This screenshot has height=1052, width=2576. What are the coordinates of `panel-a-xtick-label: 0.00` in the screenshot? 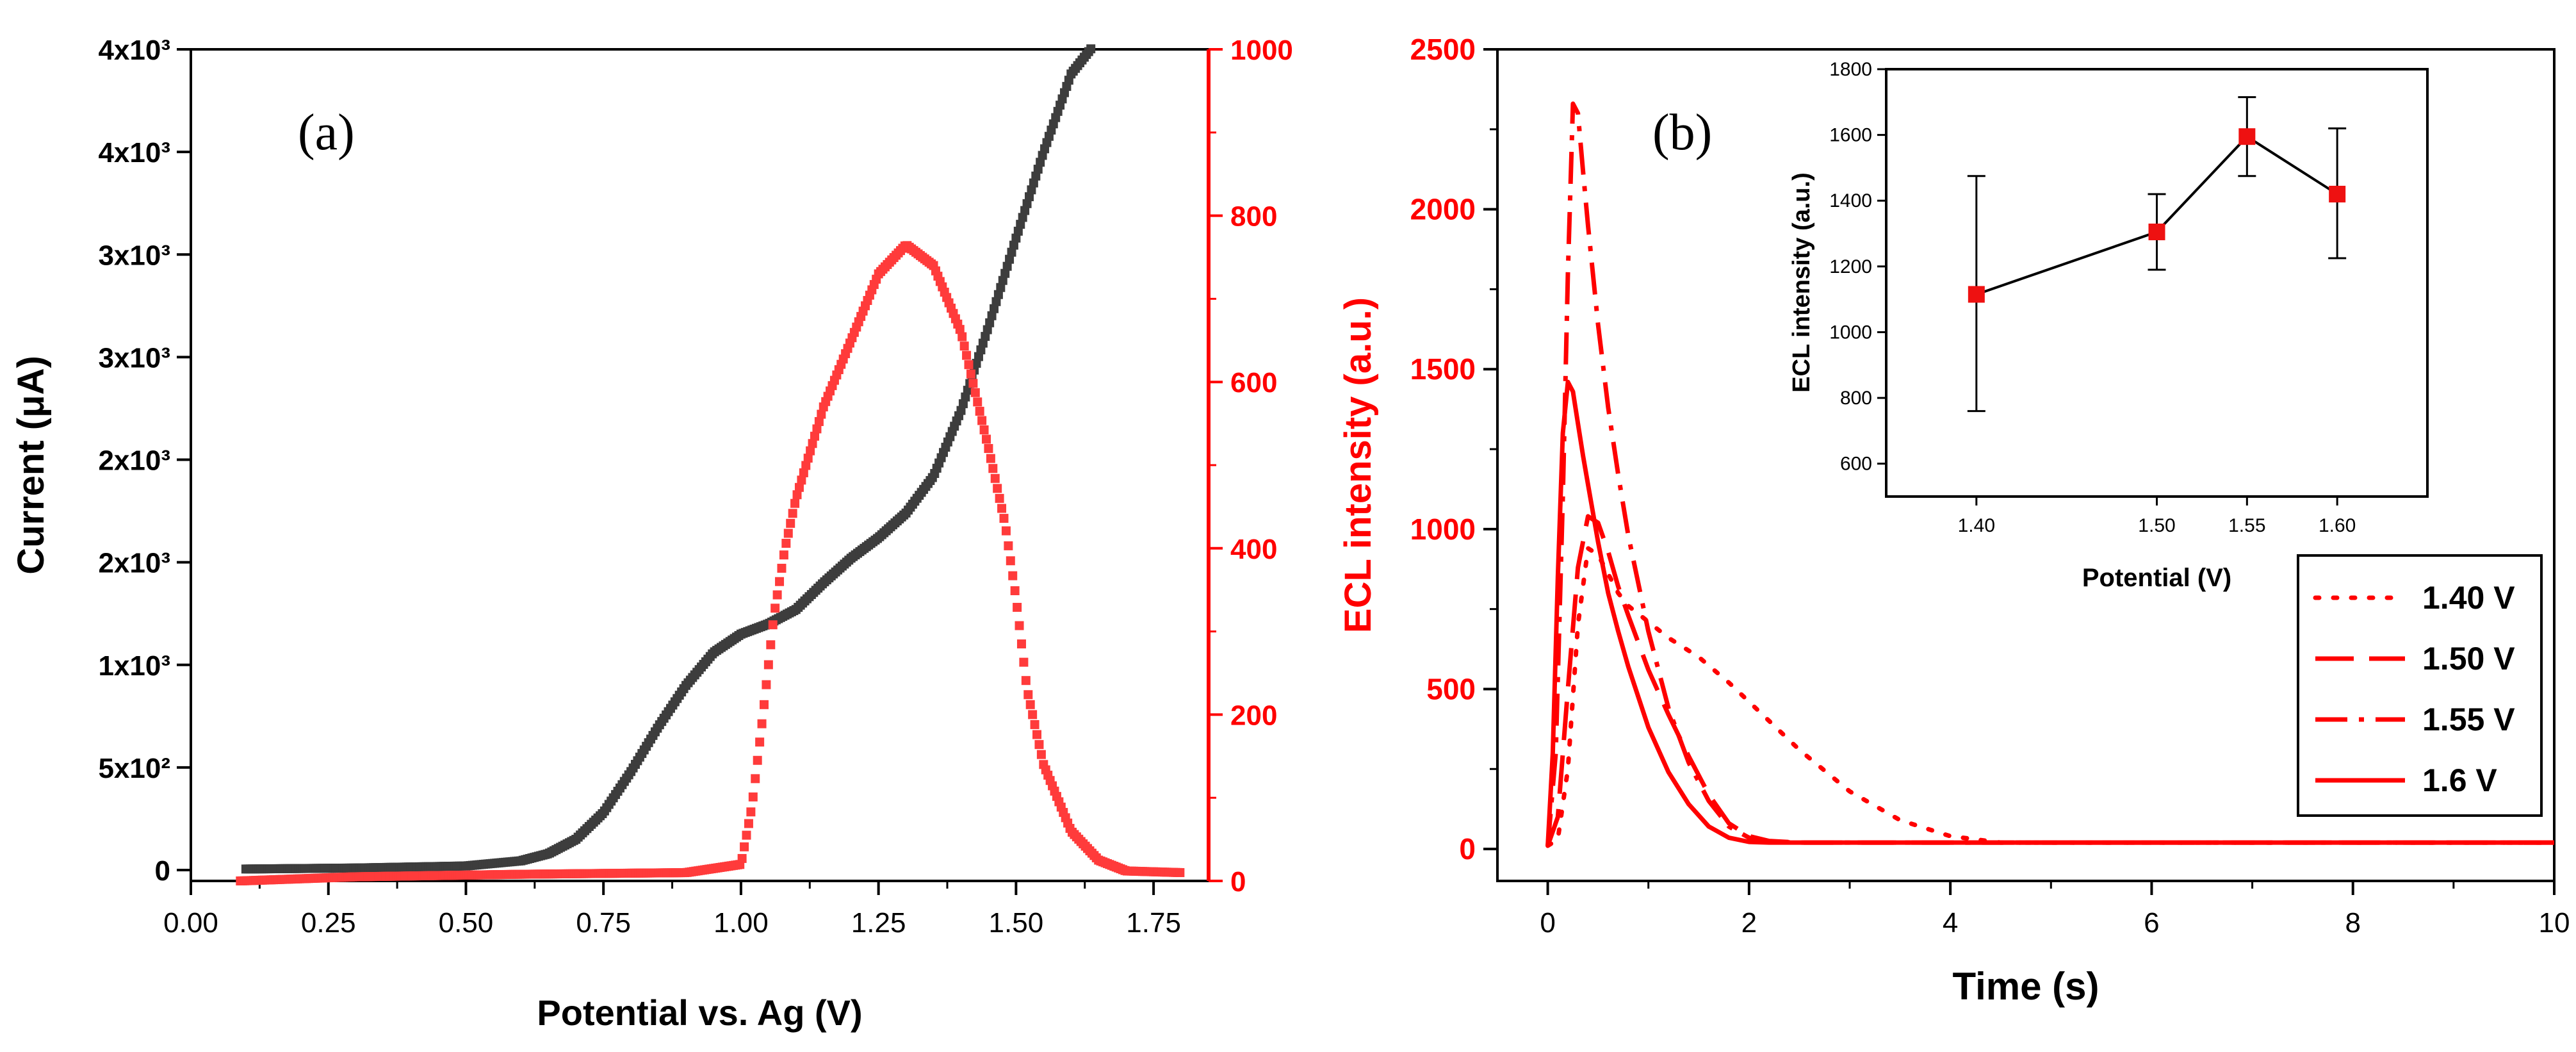 It's located at (190, 923).